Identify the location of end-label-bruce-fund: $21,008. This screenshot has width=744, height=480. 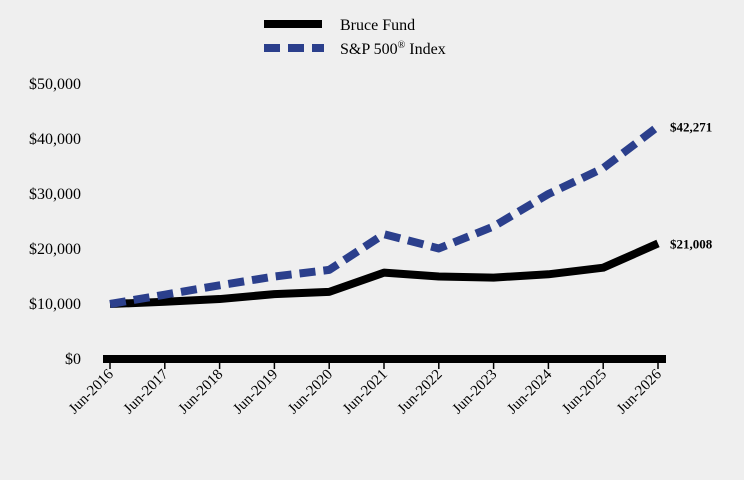
(691, 243).